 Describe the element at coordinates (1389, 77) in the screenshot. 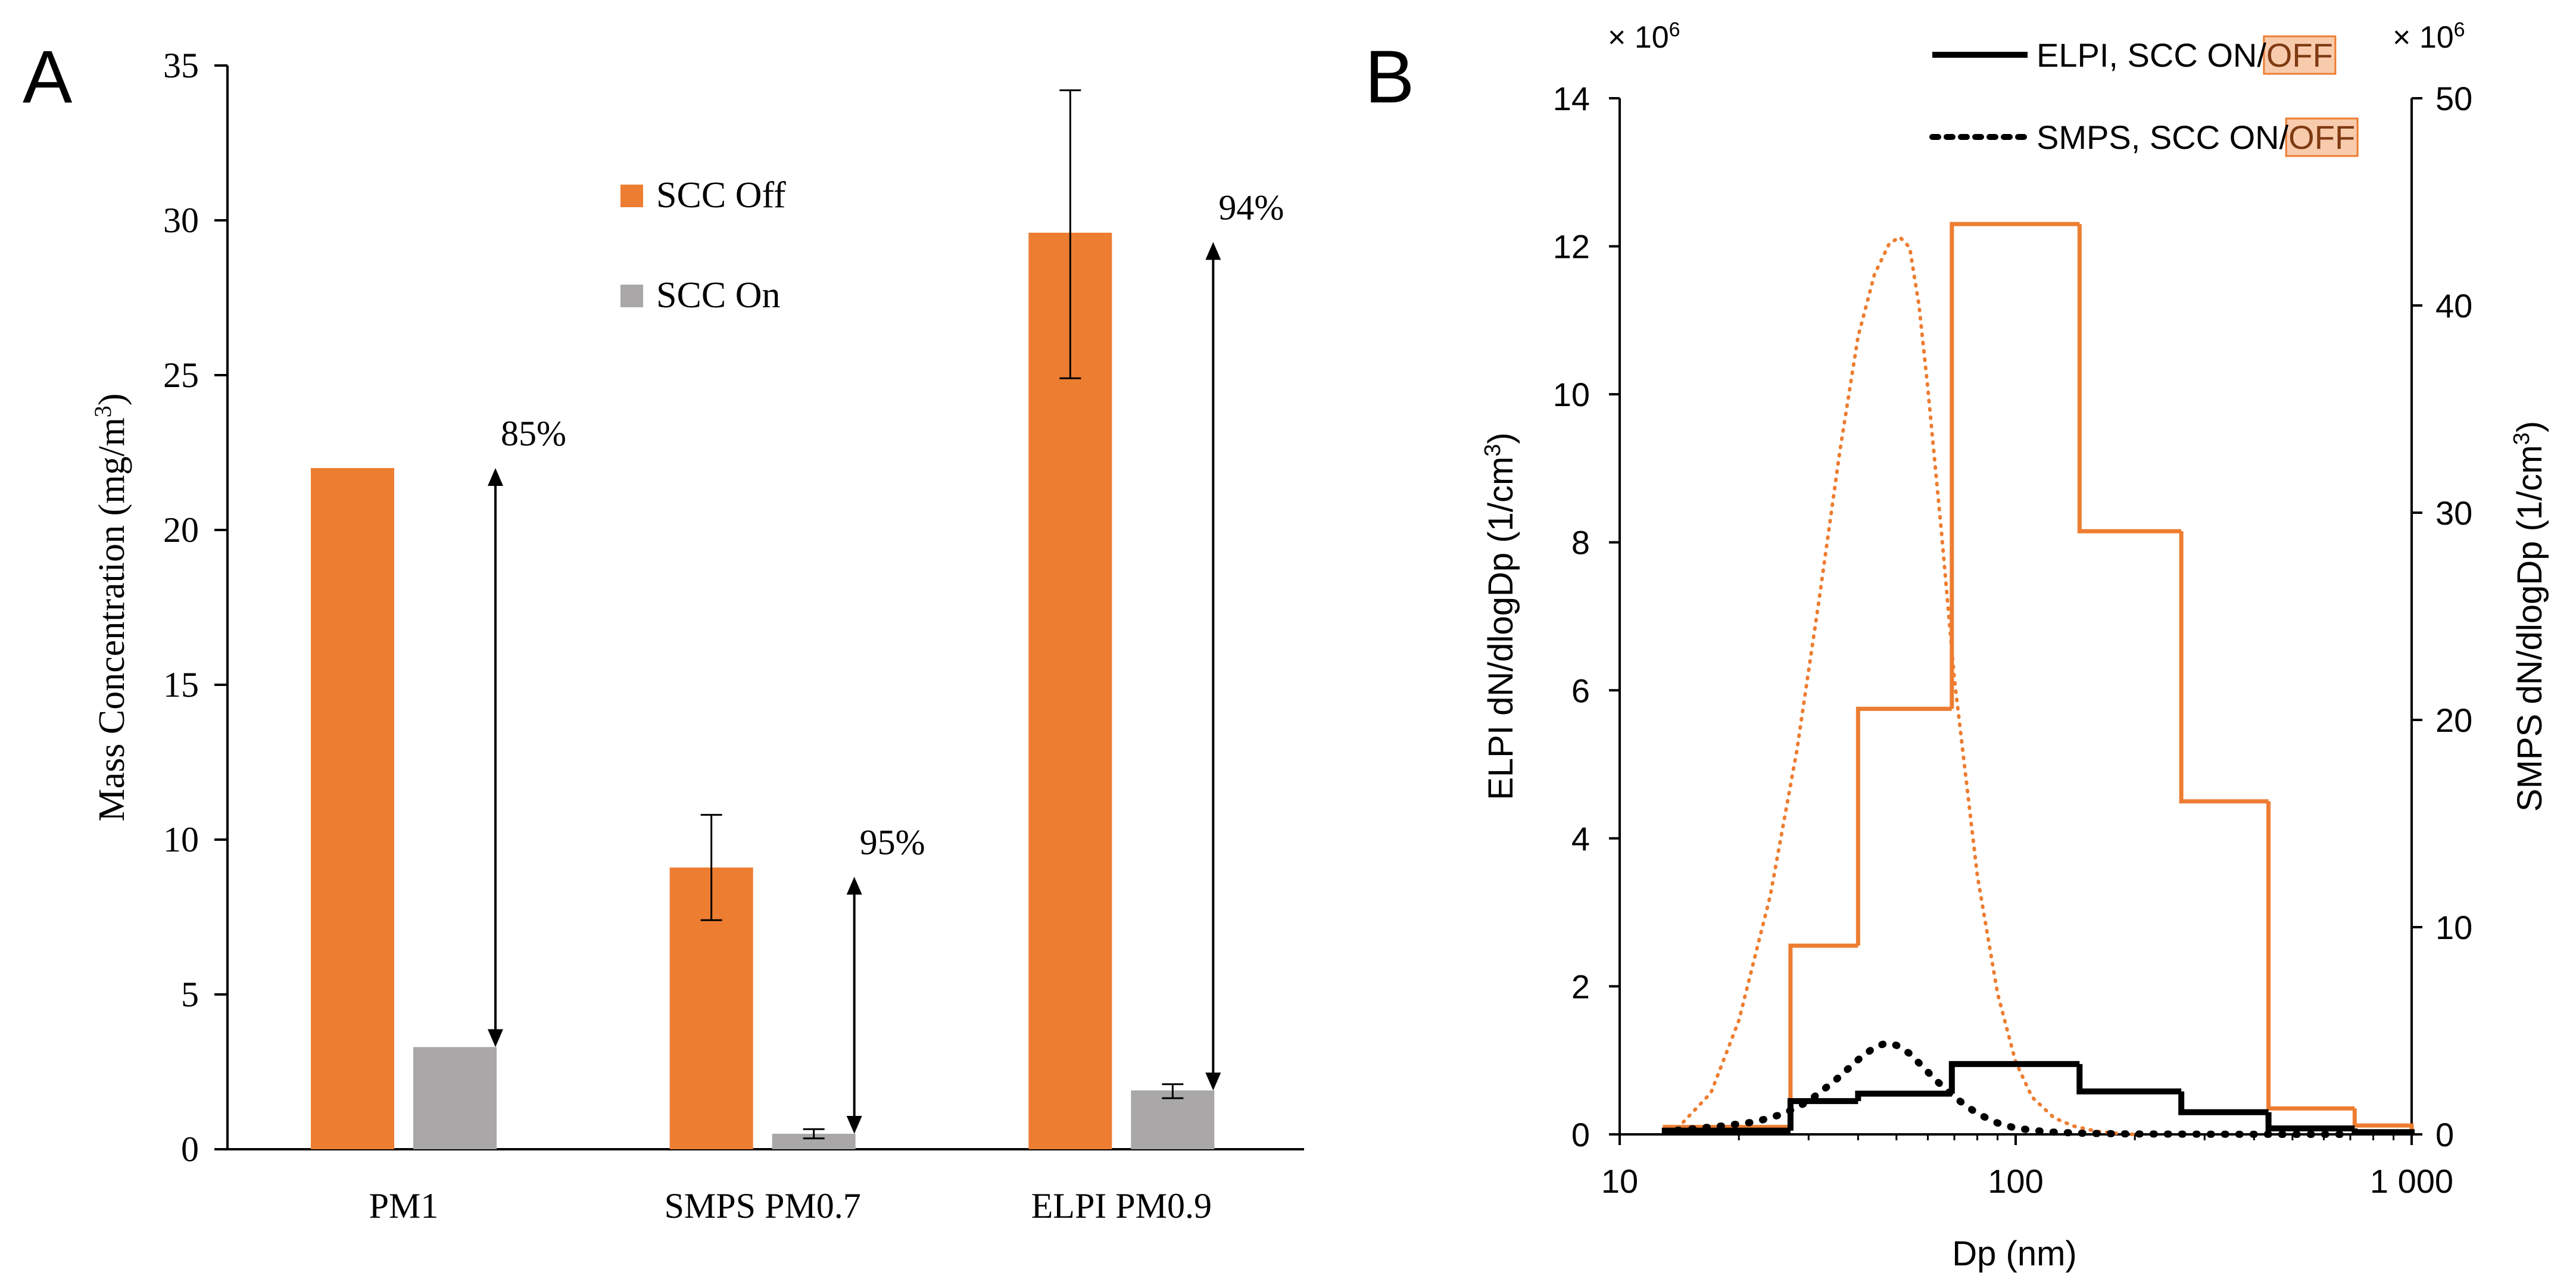

I see `panel-b-letter: B` at that location.